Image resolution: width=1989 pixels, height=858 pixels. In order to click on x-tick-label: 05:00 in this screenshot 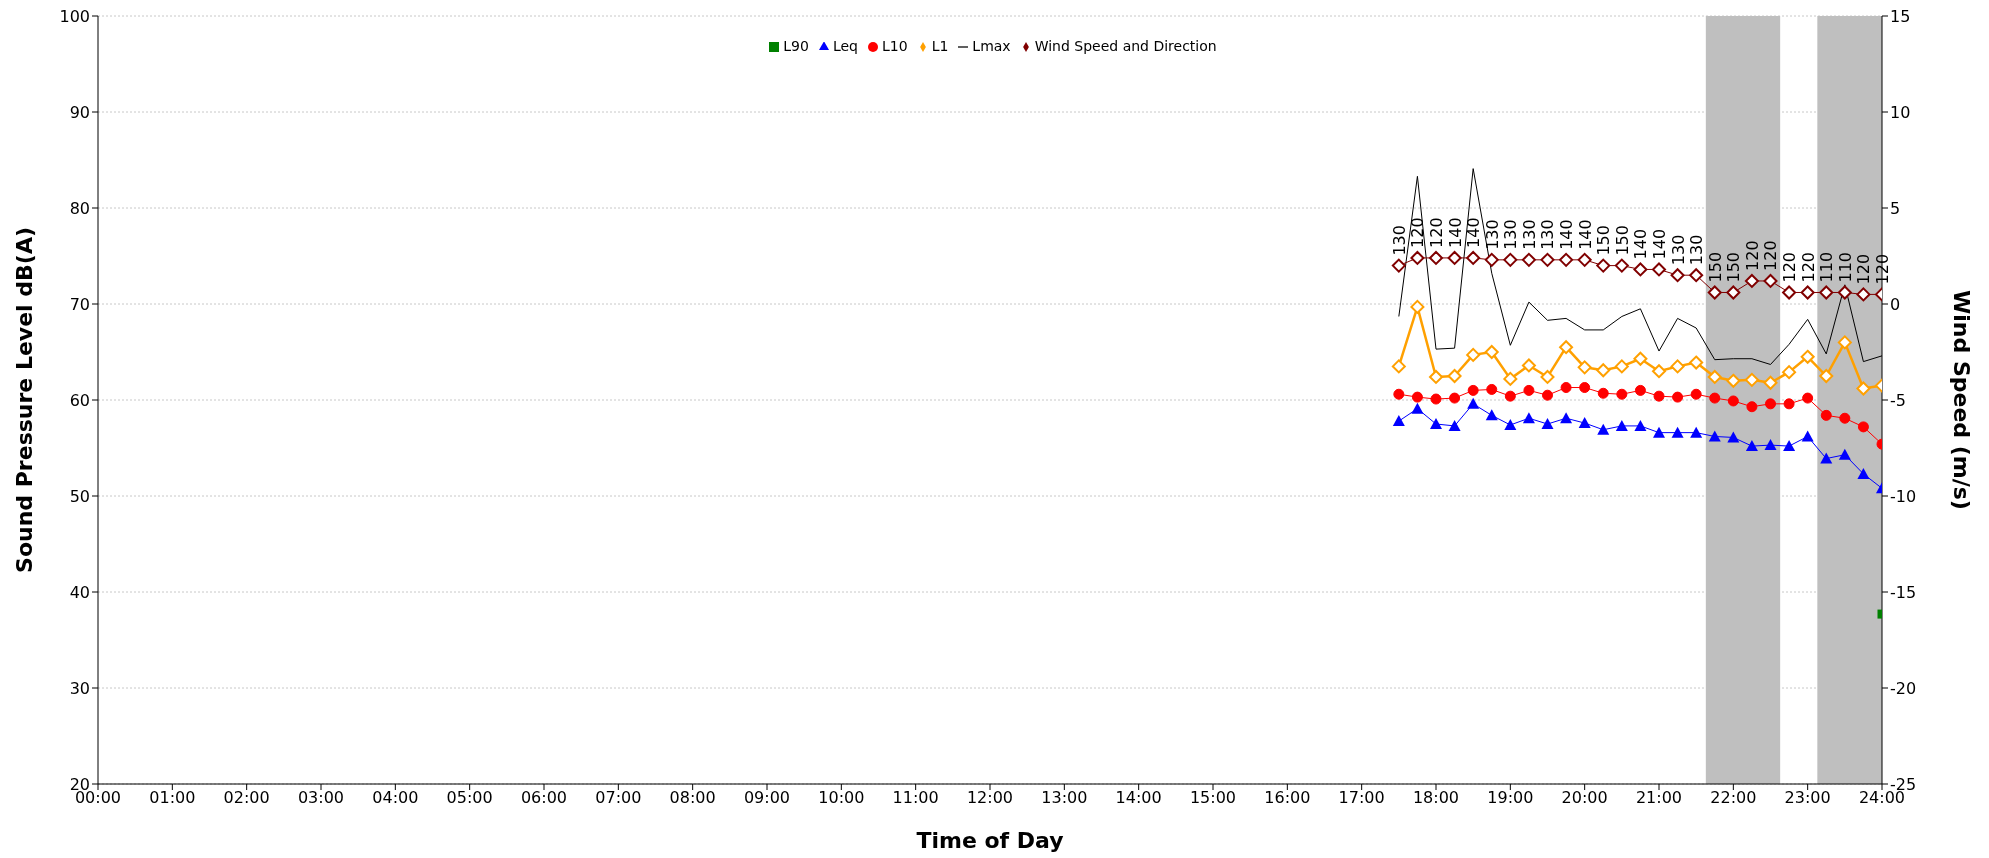, I will do `click(469, 798)`.